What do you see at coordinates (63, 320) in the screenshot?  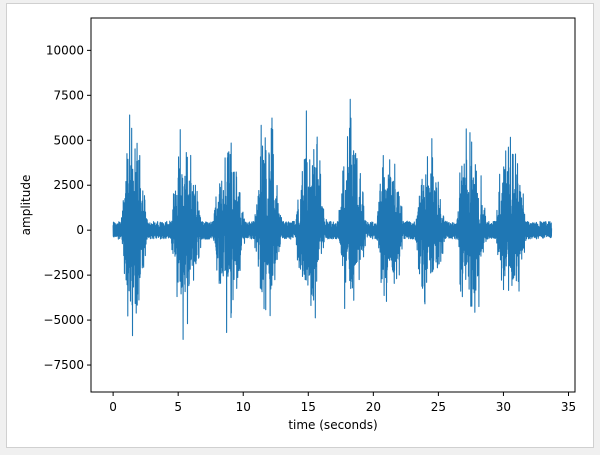 I see `y-tick-label: −5000` at bounding box center [63, 320].